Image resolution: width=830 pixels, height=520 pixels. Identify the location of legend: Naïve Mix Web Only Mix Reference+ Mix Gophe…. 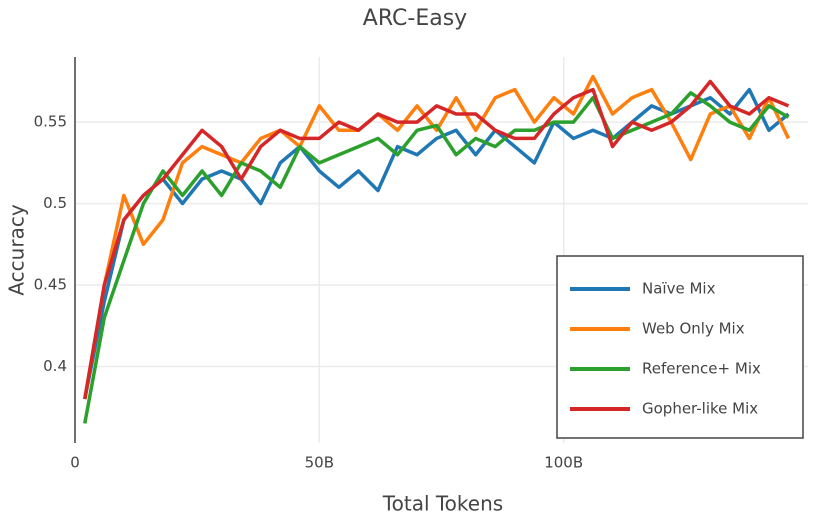
(680, 347).